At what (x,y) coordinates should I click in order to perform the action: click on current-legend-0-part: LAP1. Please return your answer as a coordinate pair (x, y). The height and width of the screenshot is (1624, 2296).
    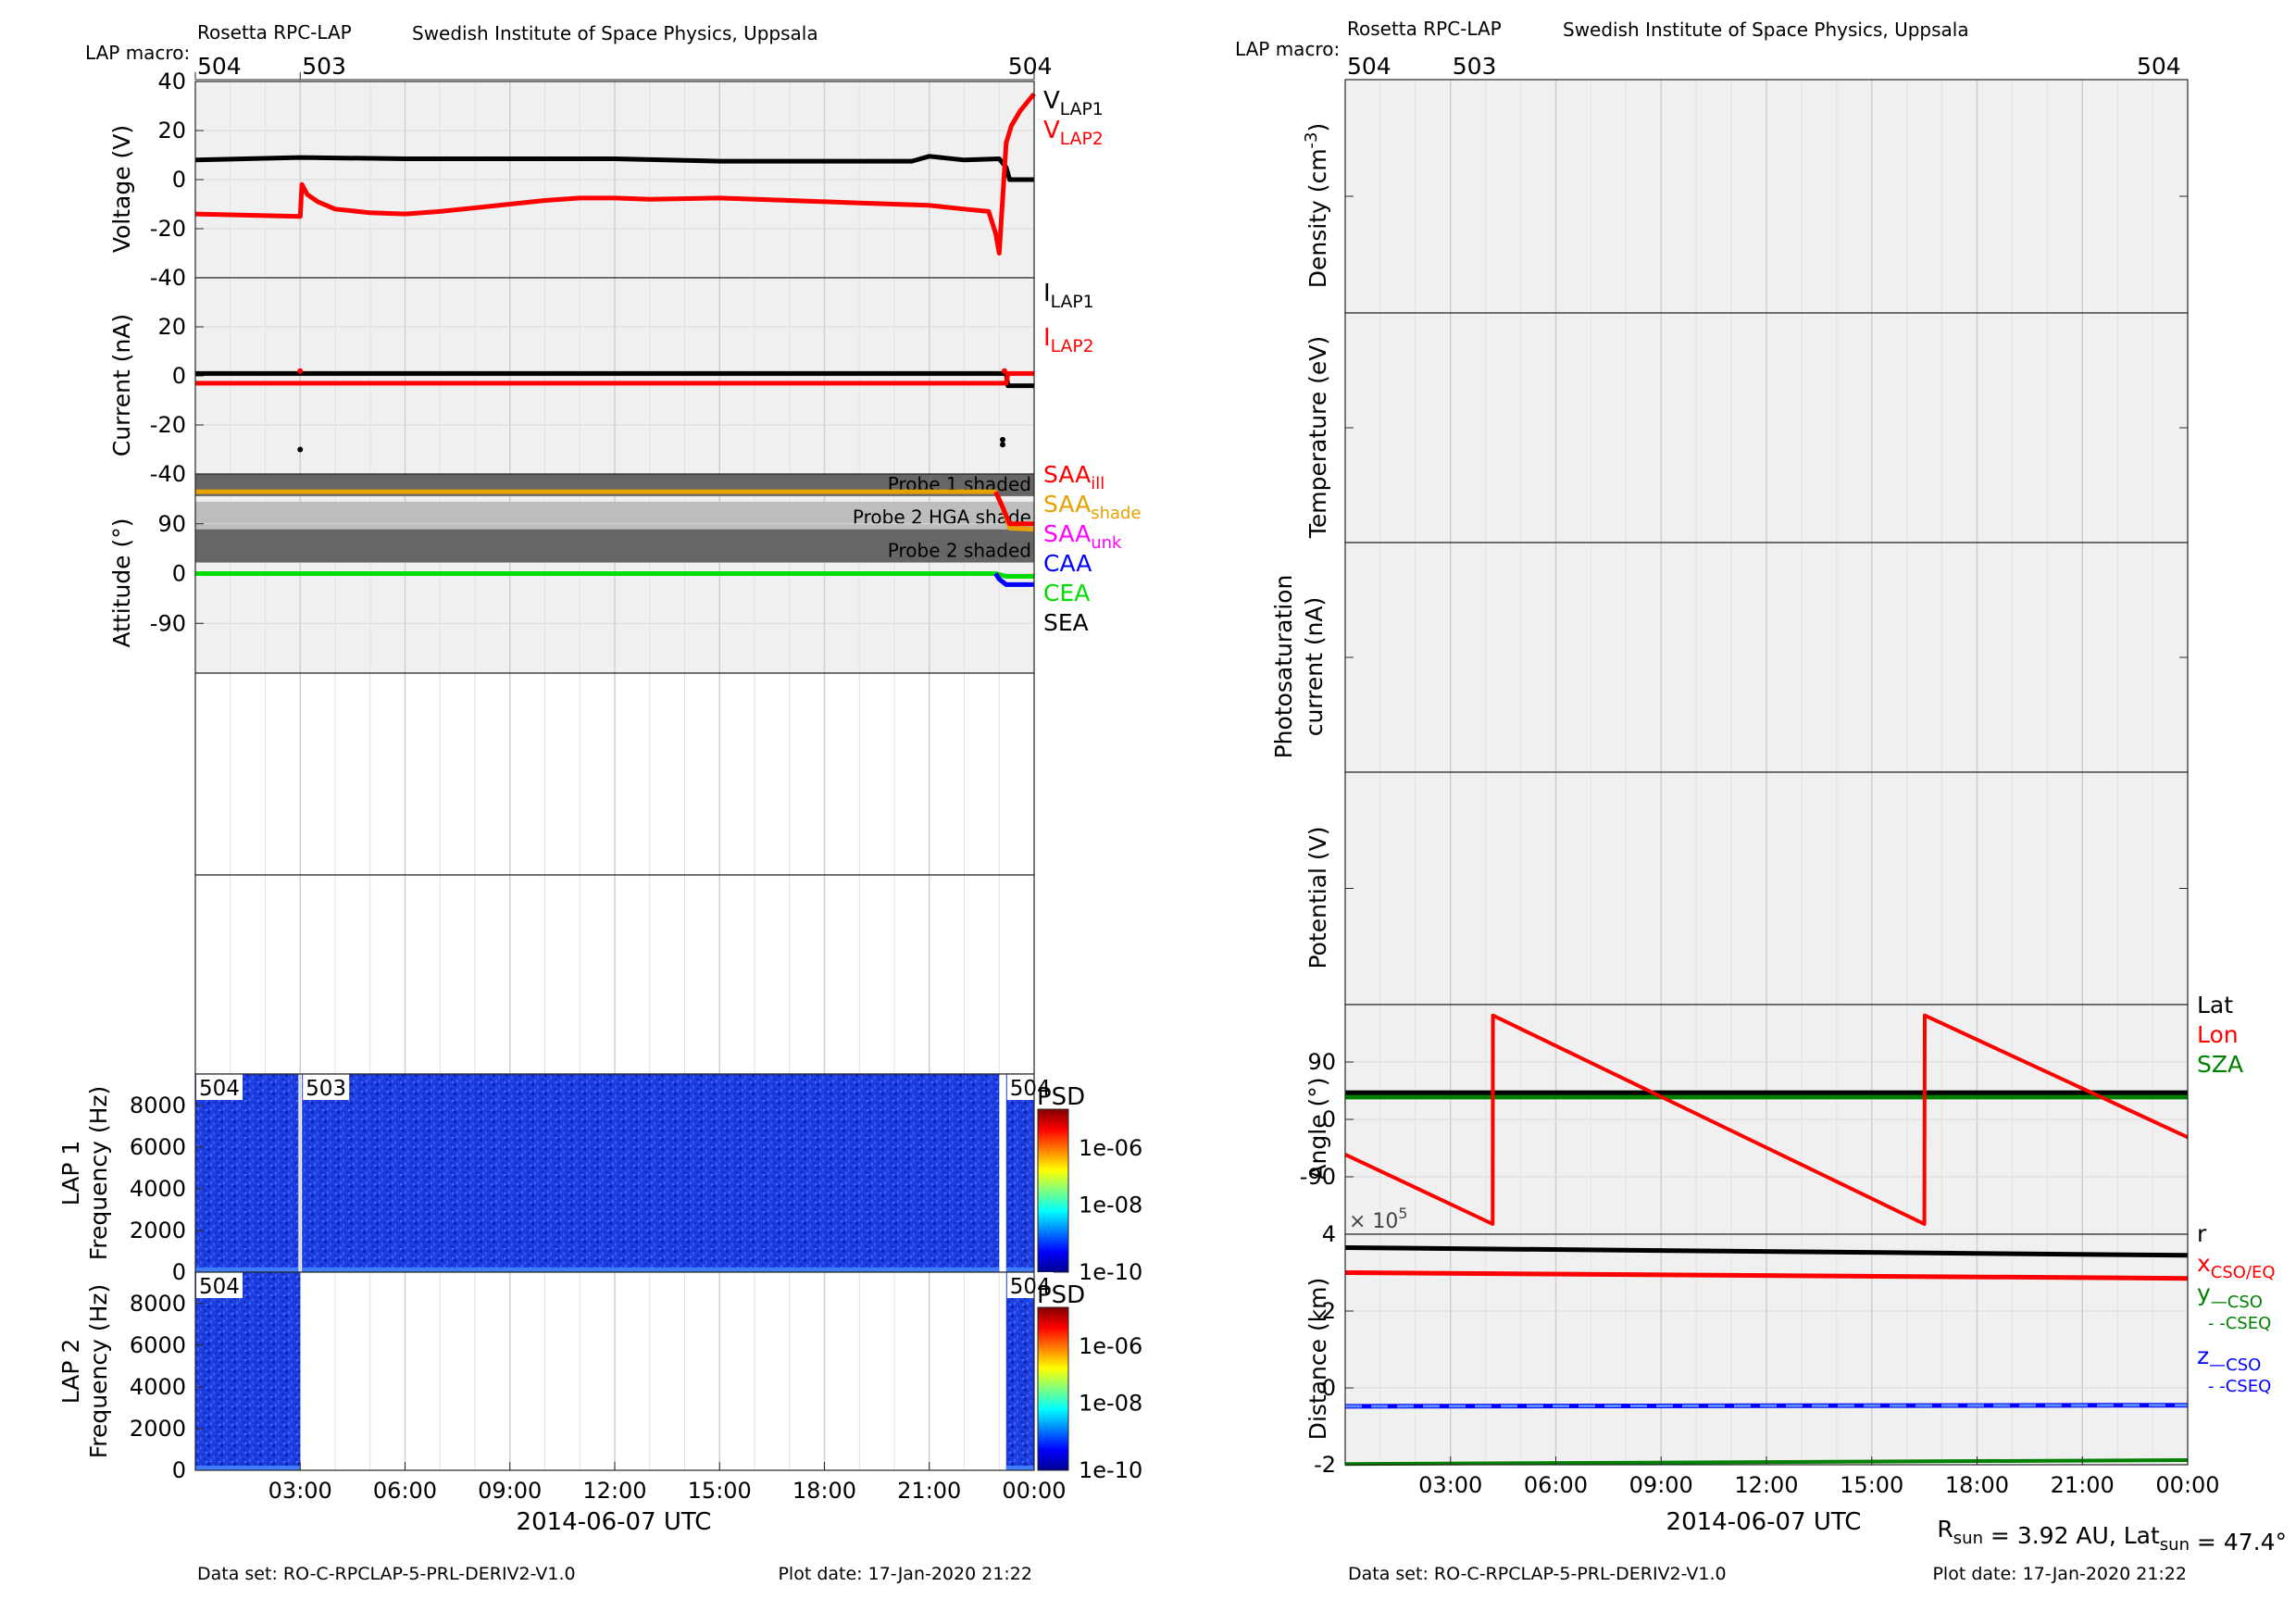
    Looking at the image, I should click on (1072, 302).